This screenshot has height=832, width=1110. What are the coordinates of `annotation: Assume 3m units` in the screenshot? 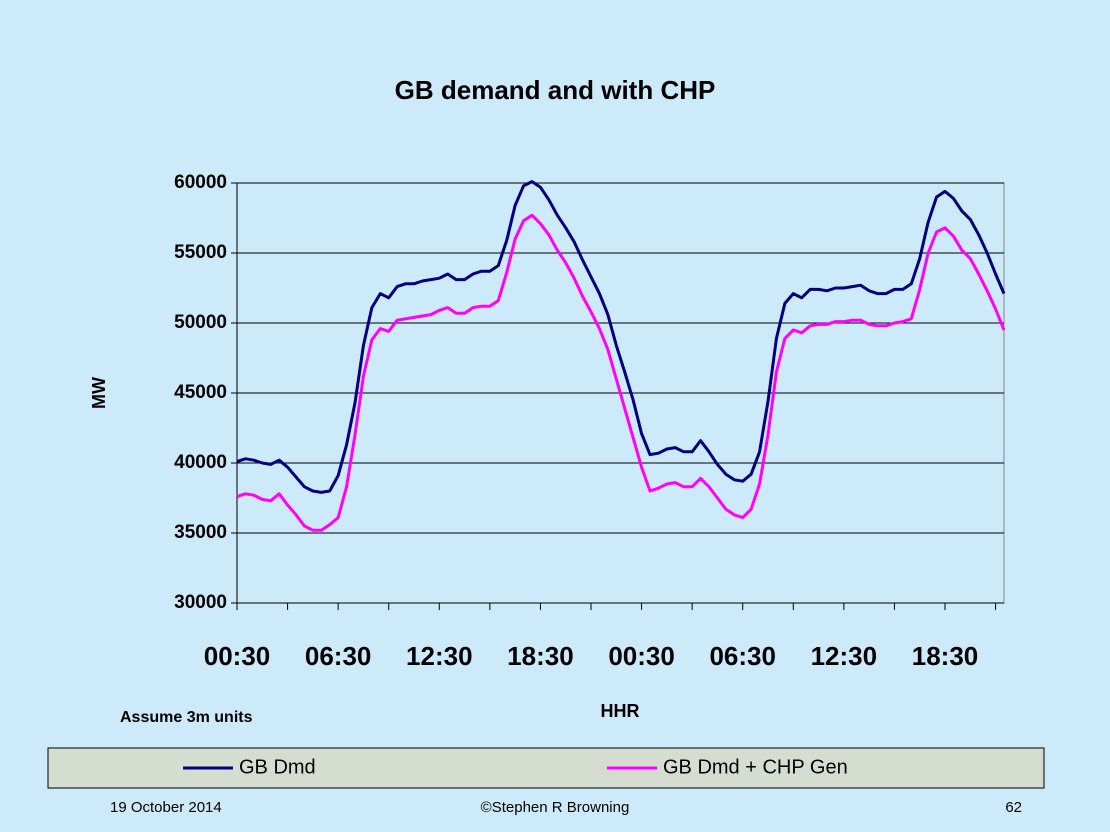 It's located at (186, 717).